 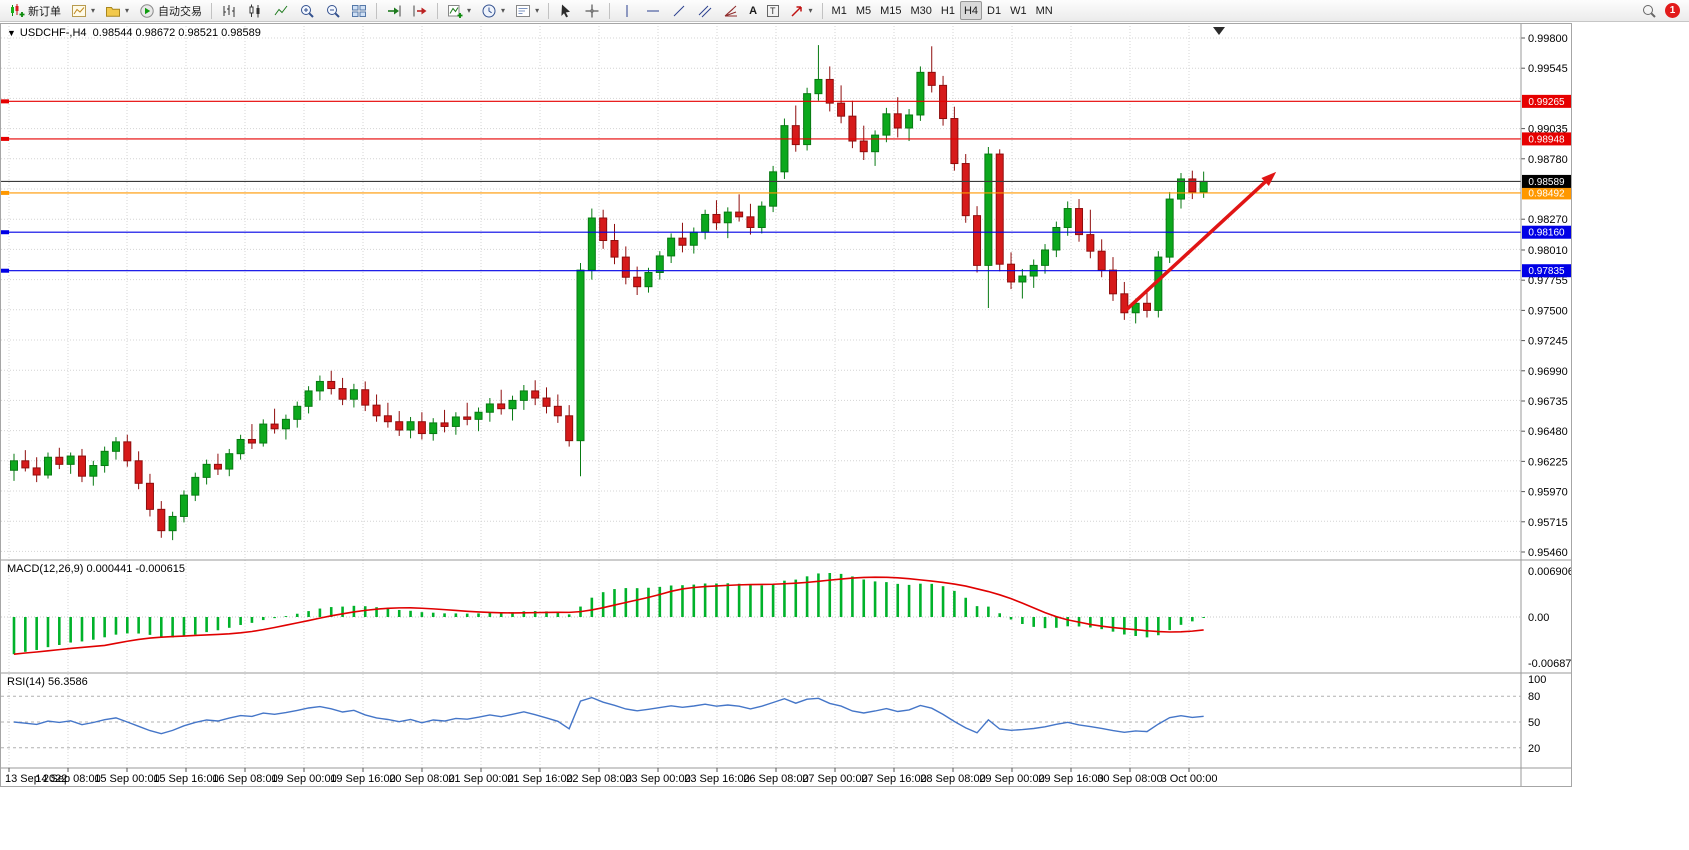 What do you see at coordinates (731, 10) in the screenshot?
I see `fibonacci-button` at bounding box center [731, 10].